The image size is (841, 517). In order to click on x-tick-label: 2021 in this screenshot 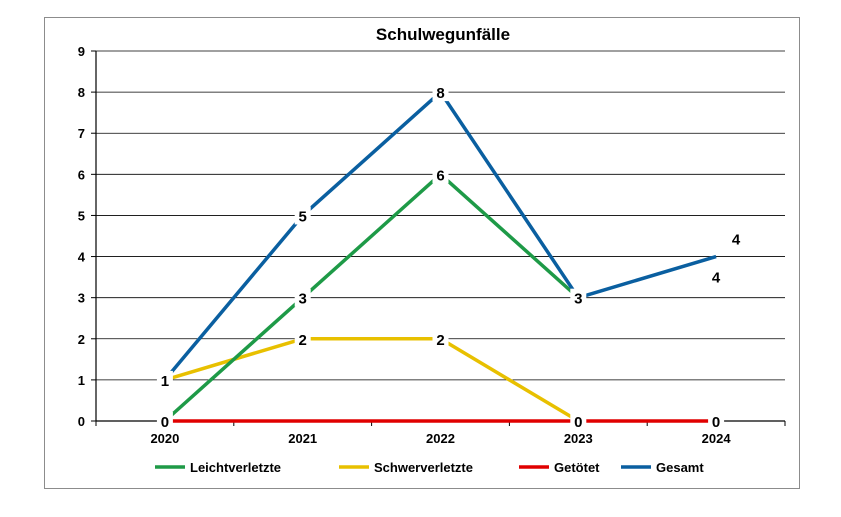, I will do `click(302, 438)`.